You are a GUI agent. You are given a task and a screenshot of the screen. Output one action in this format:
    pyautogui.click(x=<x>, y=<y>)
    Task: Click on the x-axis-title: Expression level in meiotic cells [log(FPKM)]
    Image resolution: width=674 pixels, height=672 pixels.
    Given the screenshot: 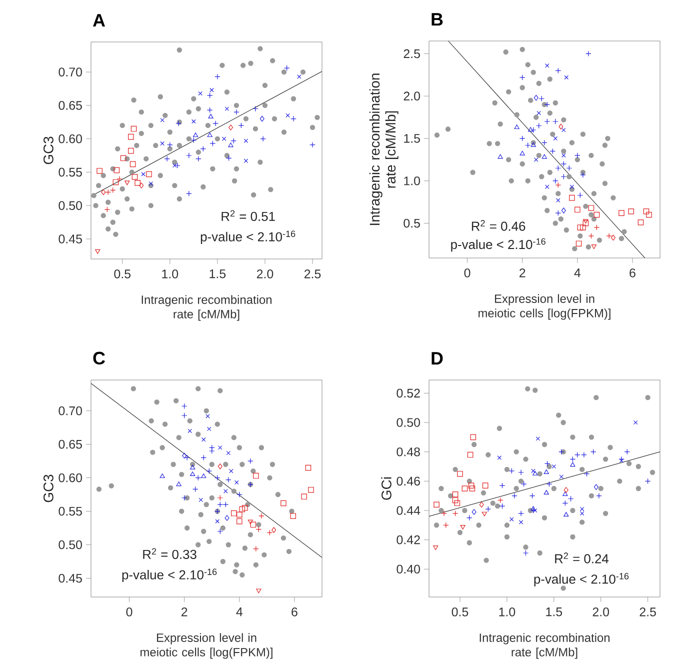 What is the action you would take?
    pyautogui.click(x=206, y=646)
    